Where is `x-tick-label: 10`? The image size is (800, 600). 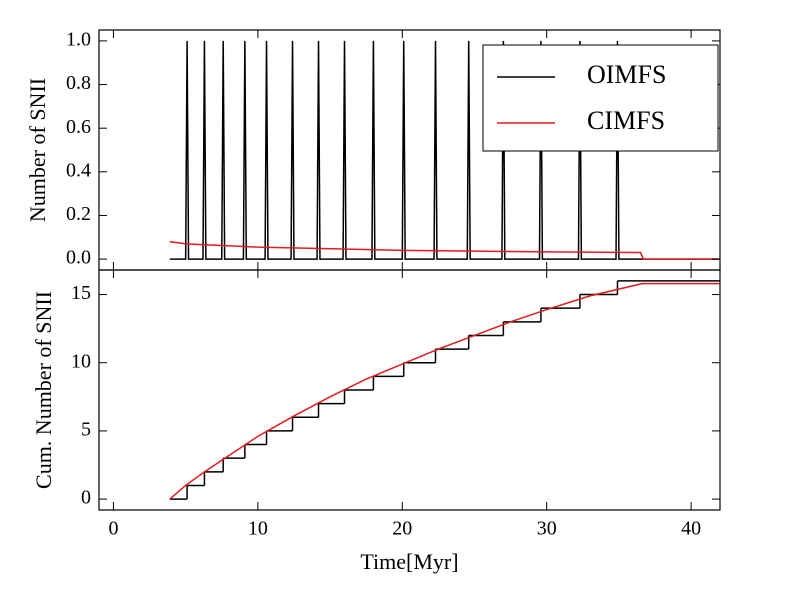
x-tick-label: 10 is located at coordinates (258, 529).